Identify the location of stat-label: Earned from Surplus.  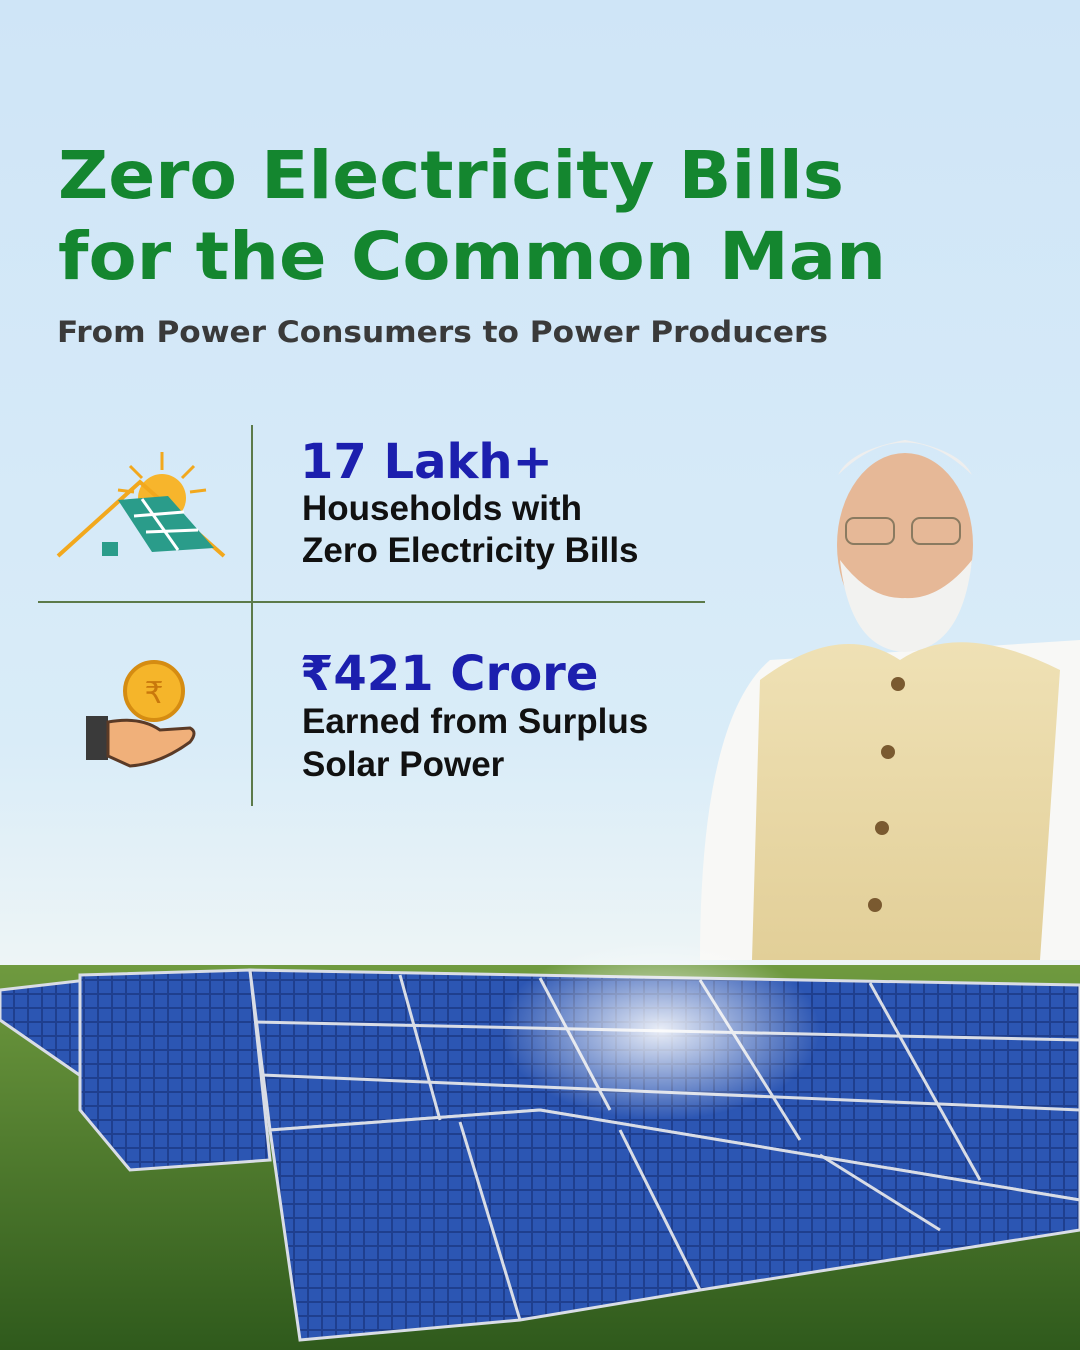
(475, 721).